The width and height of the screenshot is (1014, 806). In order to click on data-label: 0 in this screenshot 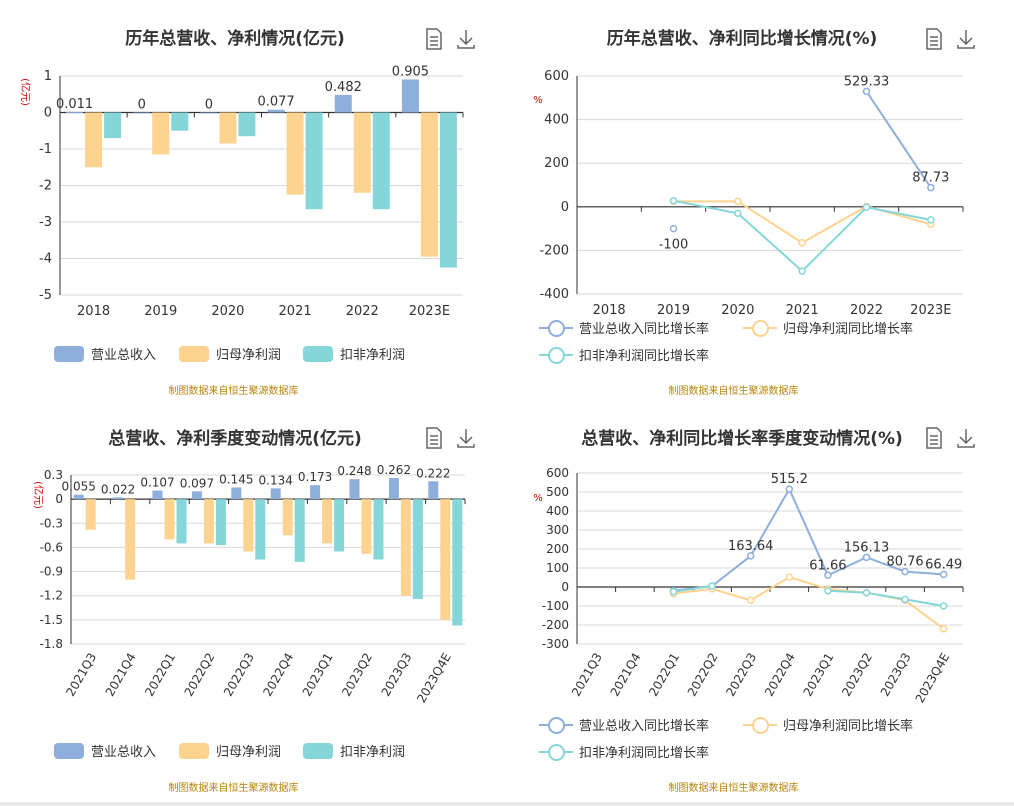, I will do `click(142, 105)`.